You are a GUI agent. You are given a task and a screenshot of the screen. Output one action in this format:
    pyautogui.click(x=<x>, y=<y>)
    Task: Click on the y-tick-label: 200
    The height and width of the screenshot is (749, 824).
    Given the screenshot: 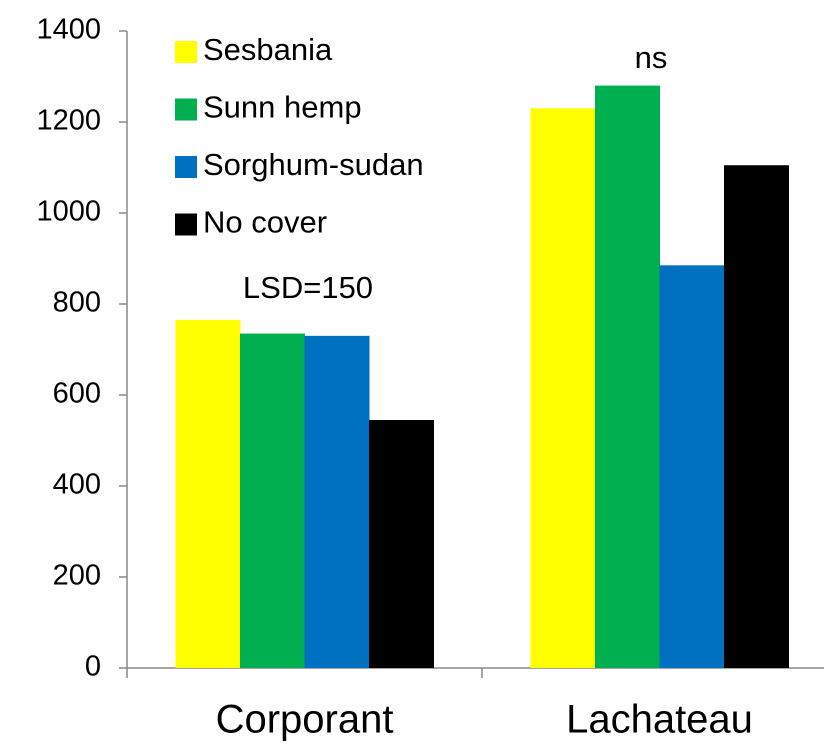 What is the action you would take?
    pyautogui.click(x=77, y=576)
    